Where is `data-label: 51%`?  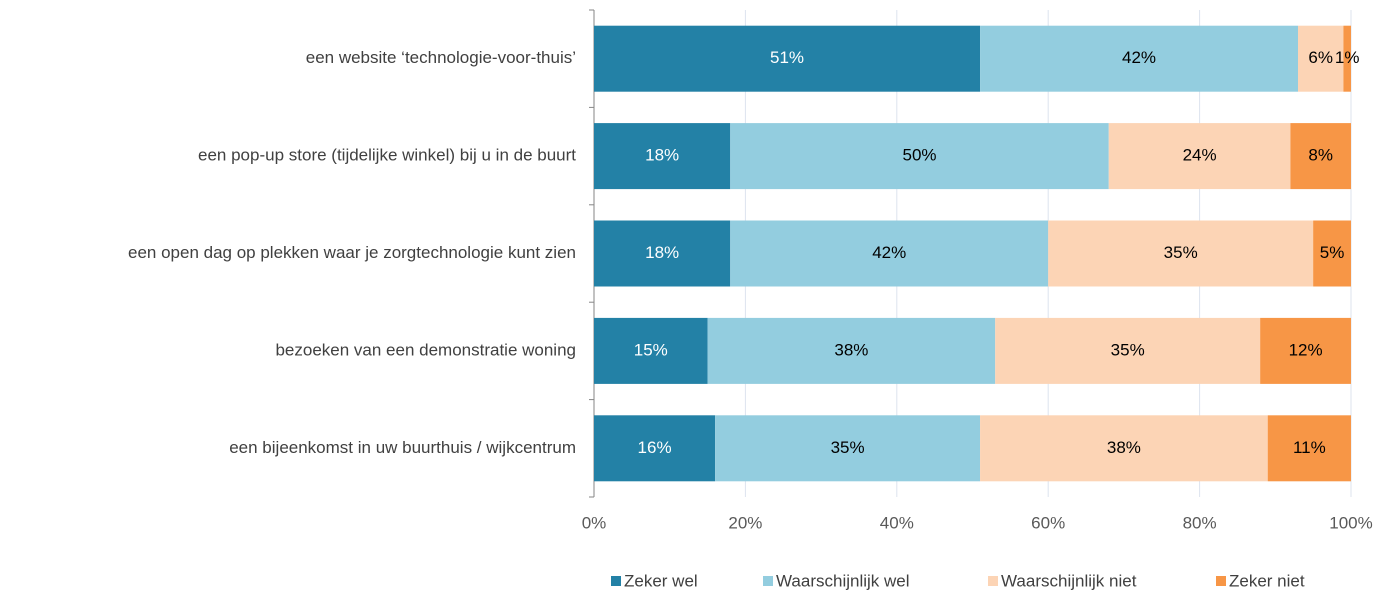
data-label: 51% is located at coordinates (787, 57).